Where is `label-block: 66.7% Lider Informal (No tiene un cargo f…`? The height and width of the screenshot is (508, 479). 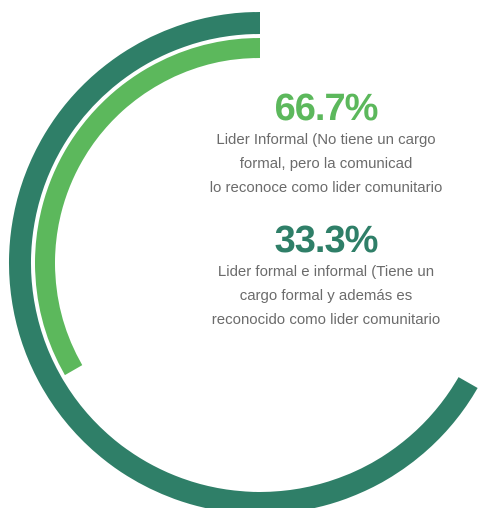 label-block: 66.7% Lider Informal (No tiene un cargo f… is located at coordinates (317, 144).